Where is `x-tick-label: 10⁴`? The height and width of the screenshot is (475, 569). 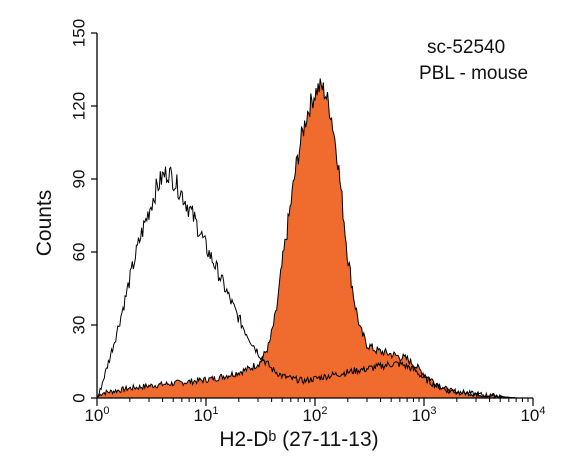 x-tick-label: 10⁴ is located at coordinates (532, 415).